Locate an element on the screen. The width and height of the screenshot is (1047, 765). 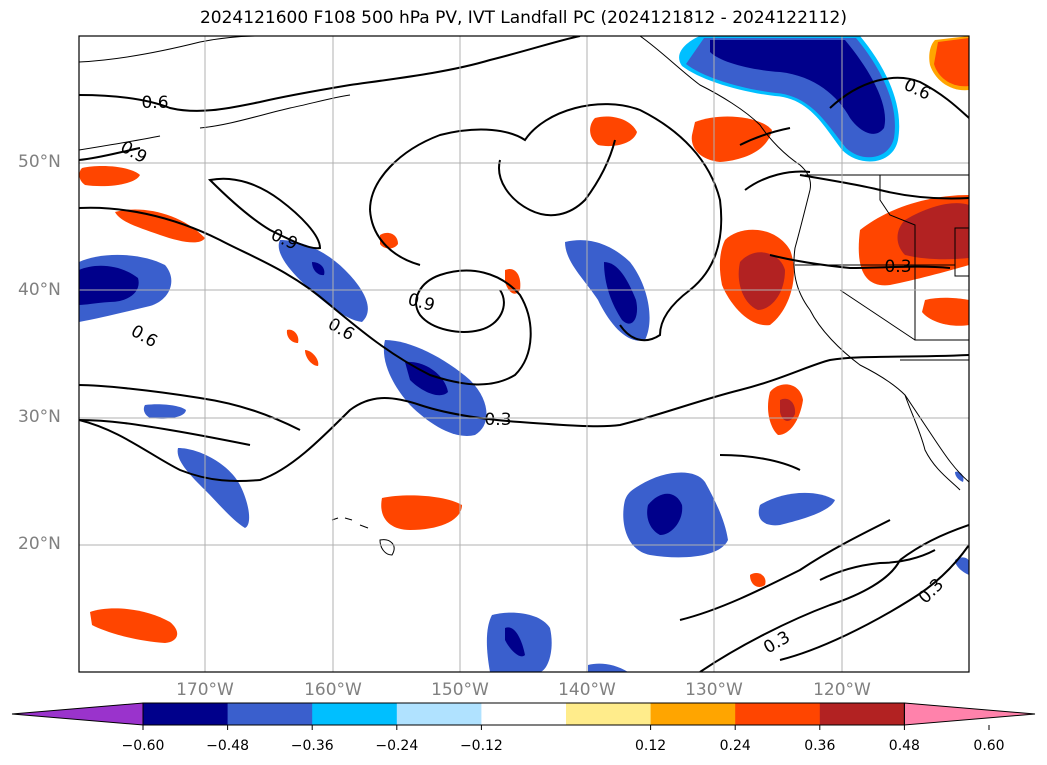
colorbar-tick-label: −0.48 is located at coordinates (228, 746).